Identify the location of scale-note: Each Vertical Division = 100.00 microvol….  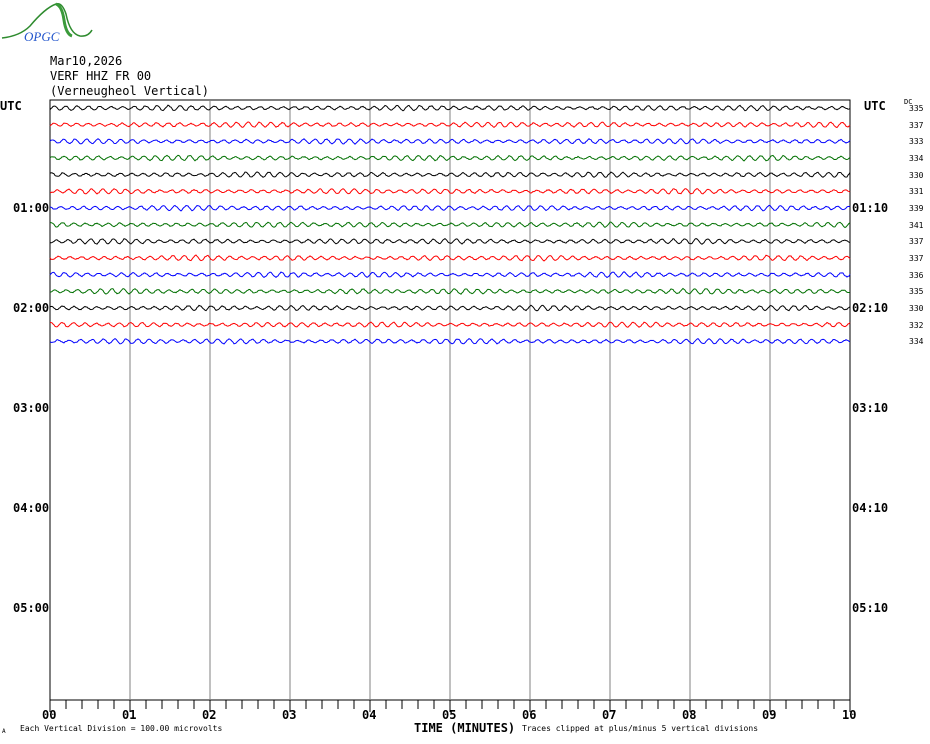
(121, 728).